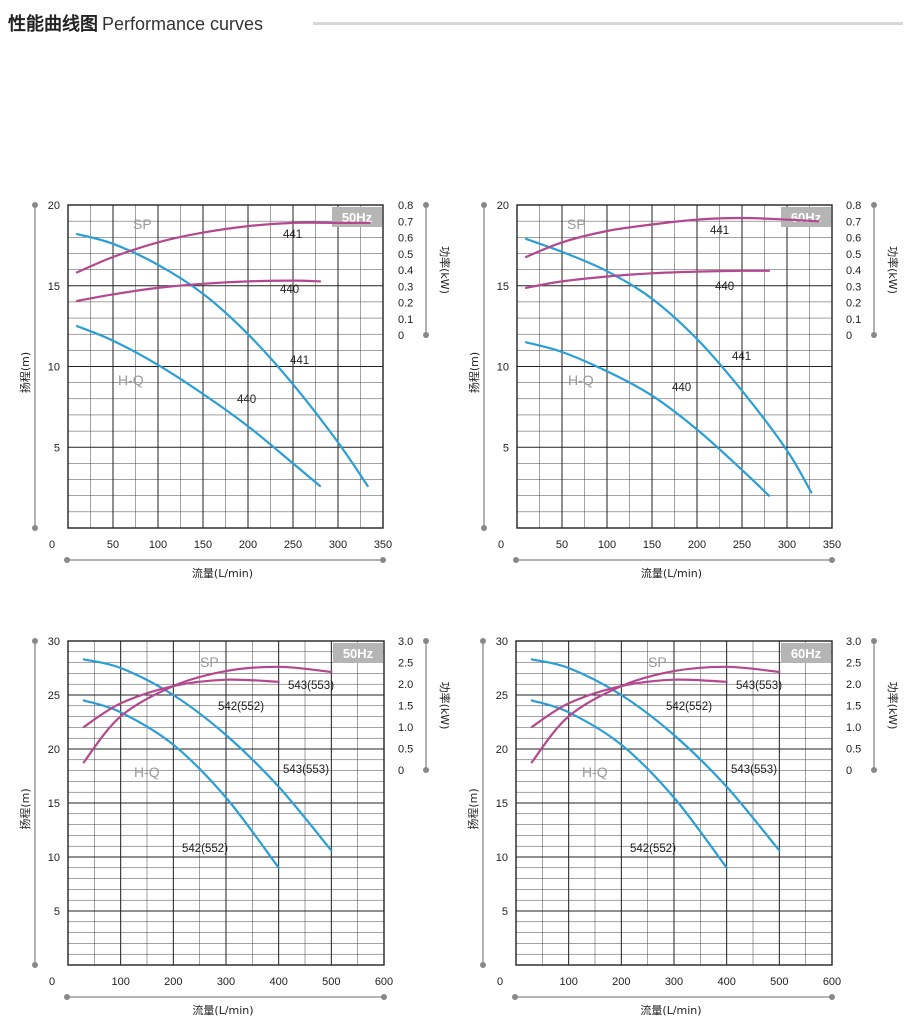  Describe the element at coordinates (53, 24) in the screenshot. I see `title-chinese: 性能曲线图` at that location.